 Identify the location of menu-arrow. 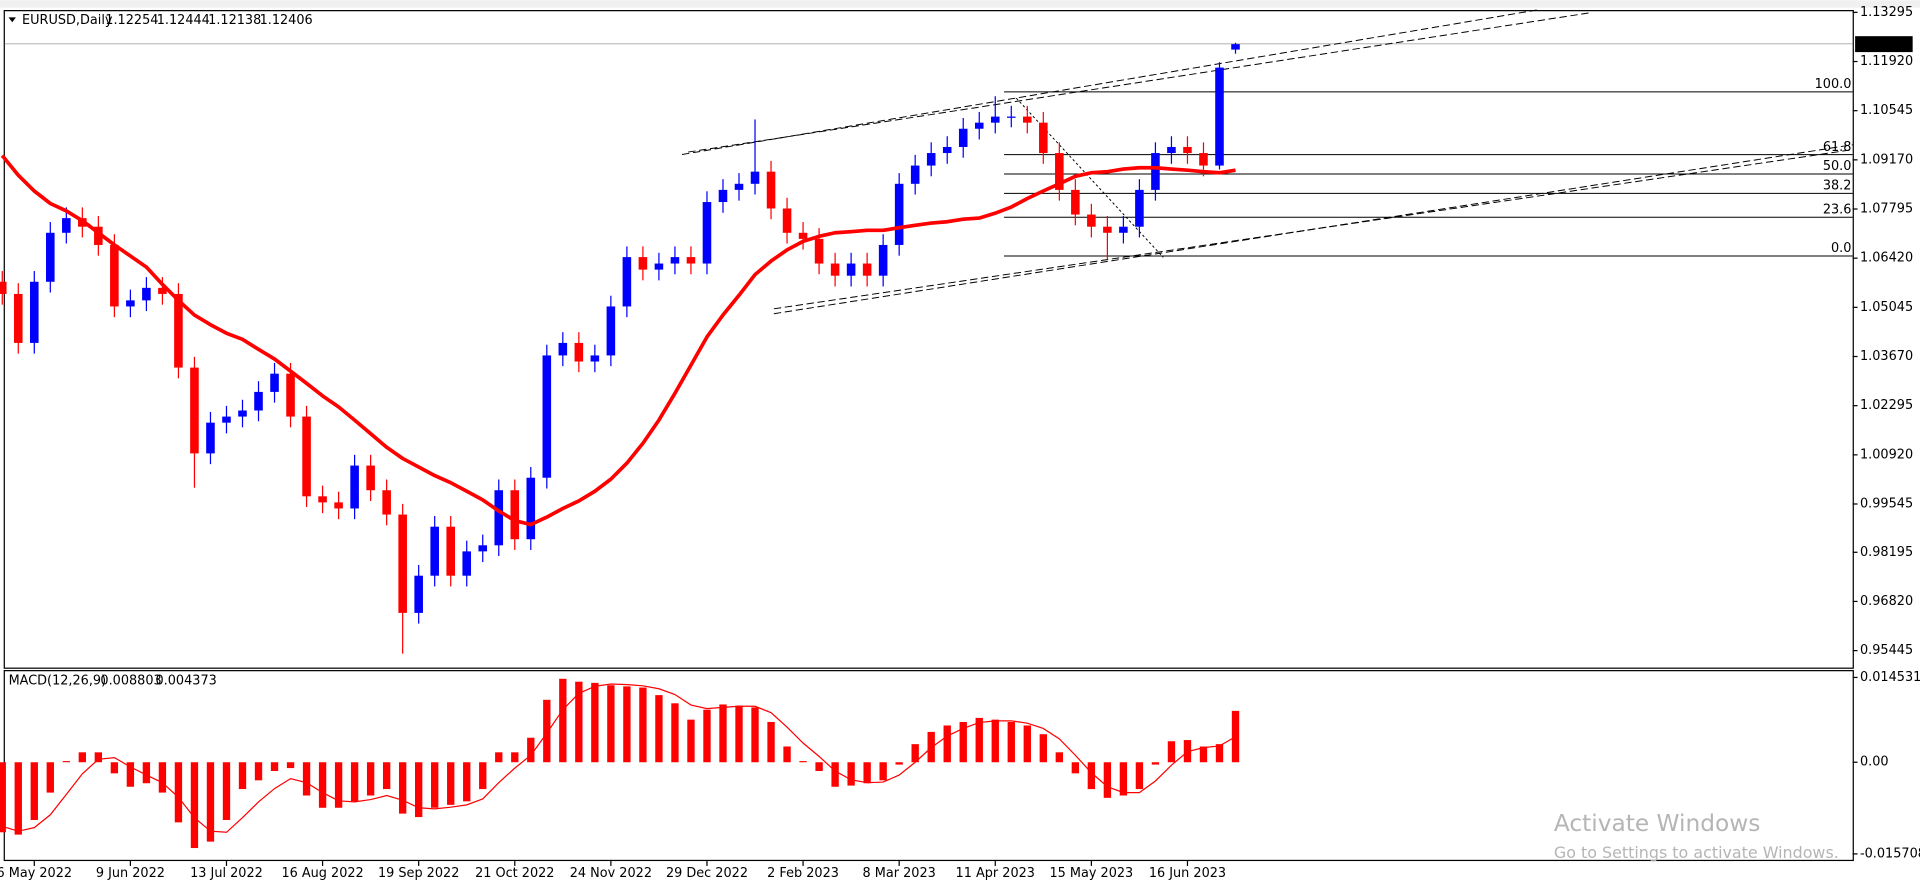
(12, 20).